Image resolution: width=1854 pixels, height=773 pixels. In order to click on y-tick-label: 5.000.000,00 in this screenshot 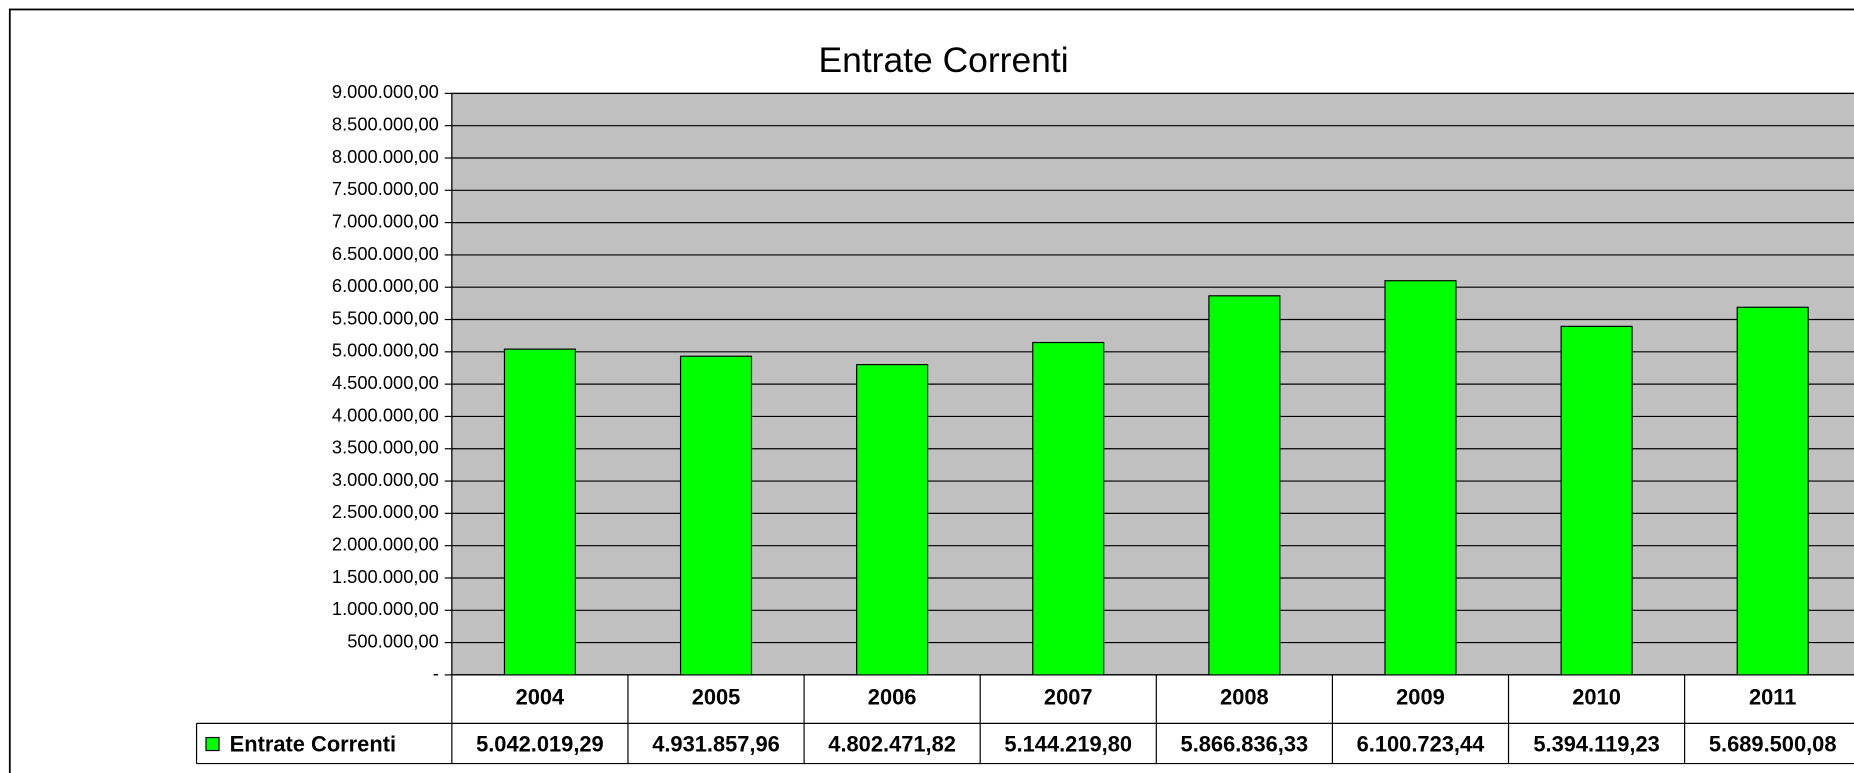, I will do `click(385, 350)`.